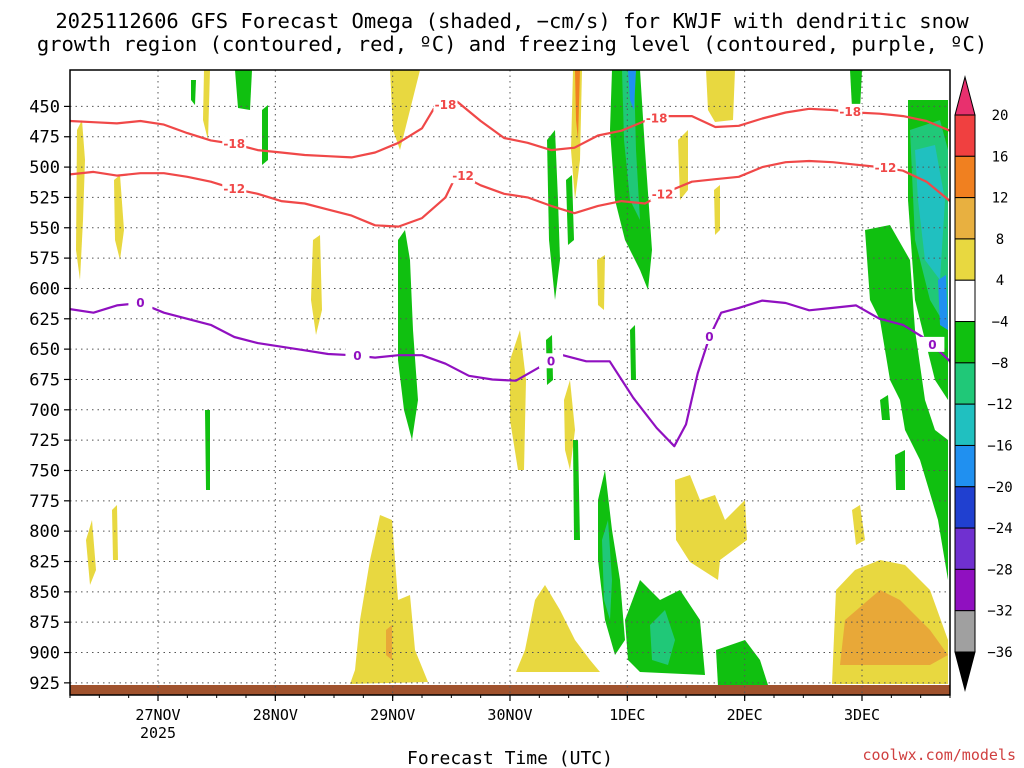  Describe the element at coordinates (44, 168) in the screenshot. I see `y-tick-label: 500` at that location.